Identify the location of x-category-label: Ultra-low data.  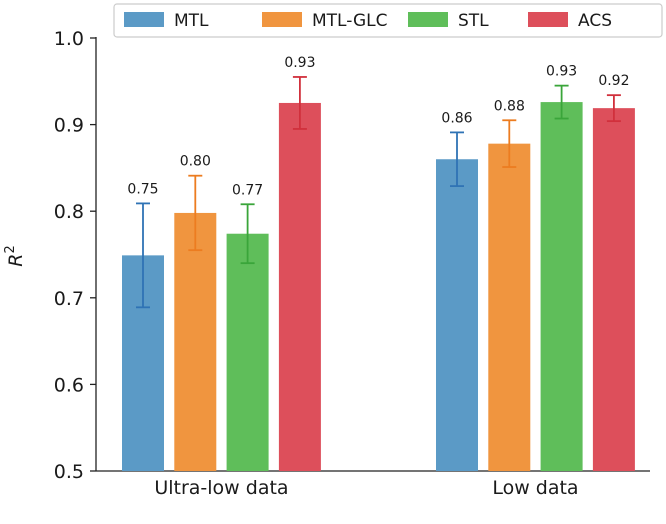
(221, 488).